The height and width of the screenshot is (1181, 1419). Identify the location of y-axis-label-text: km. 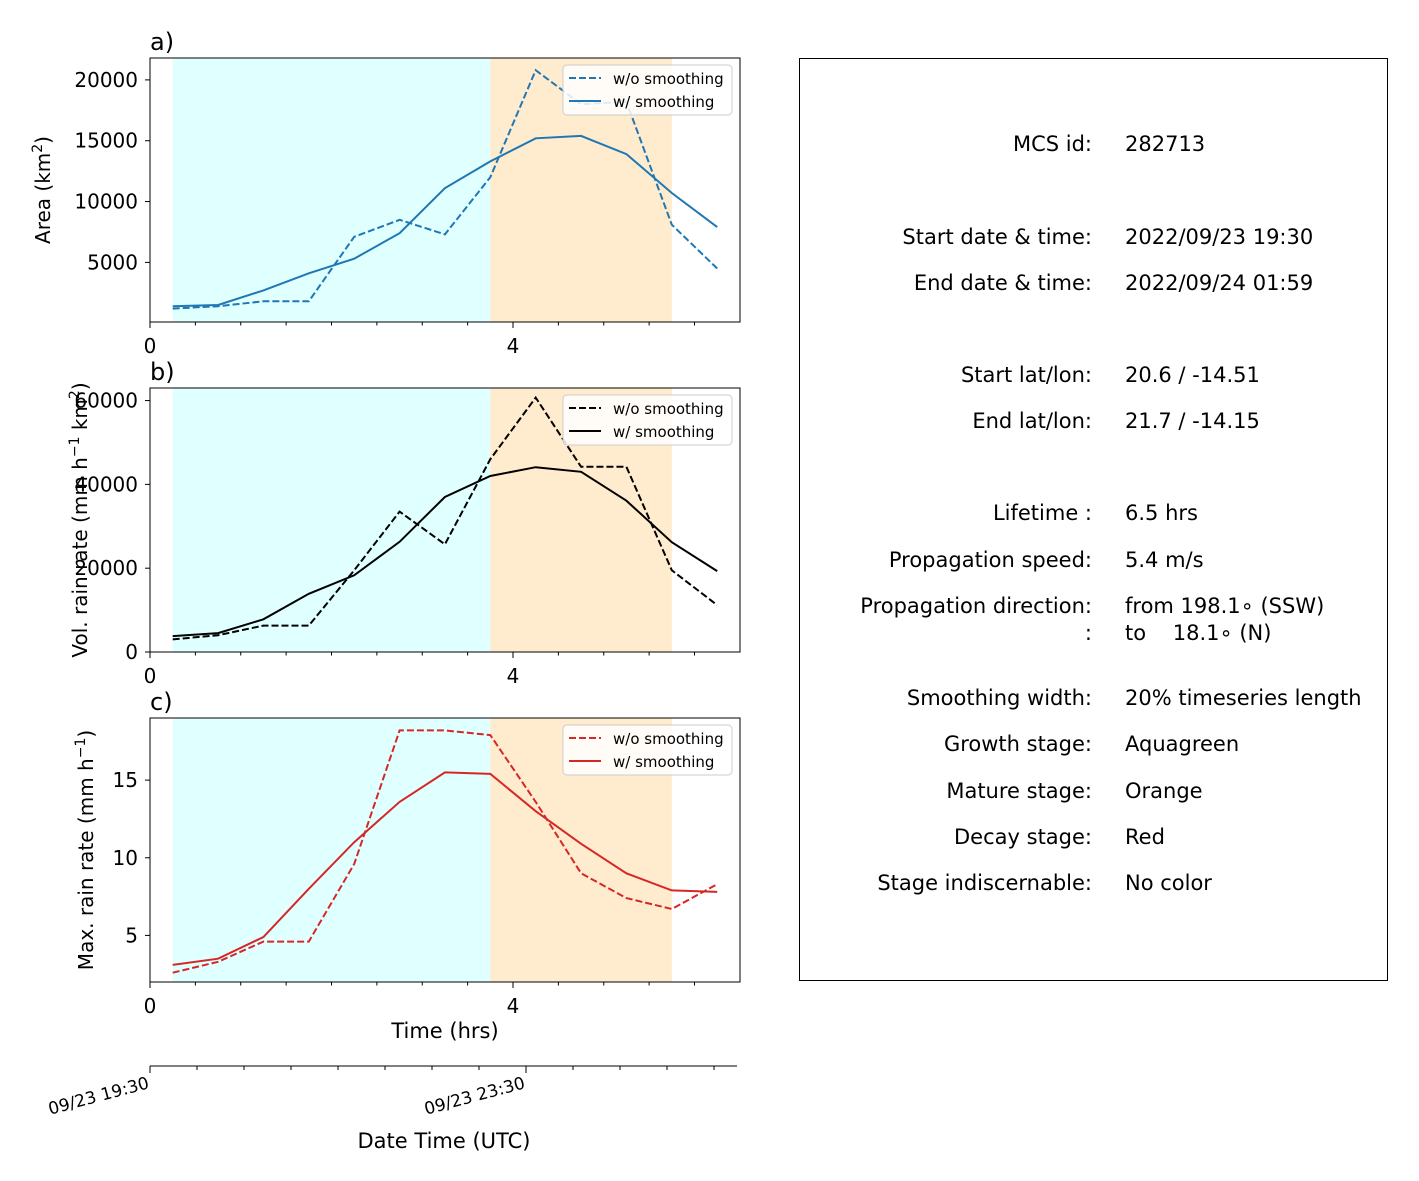
(80, 417).